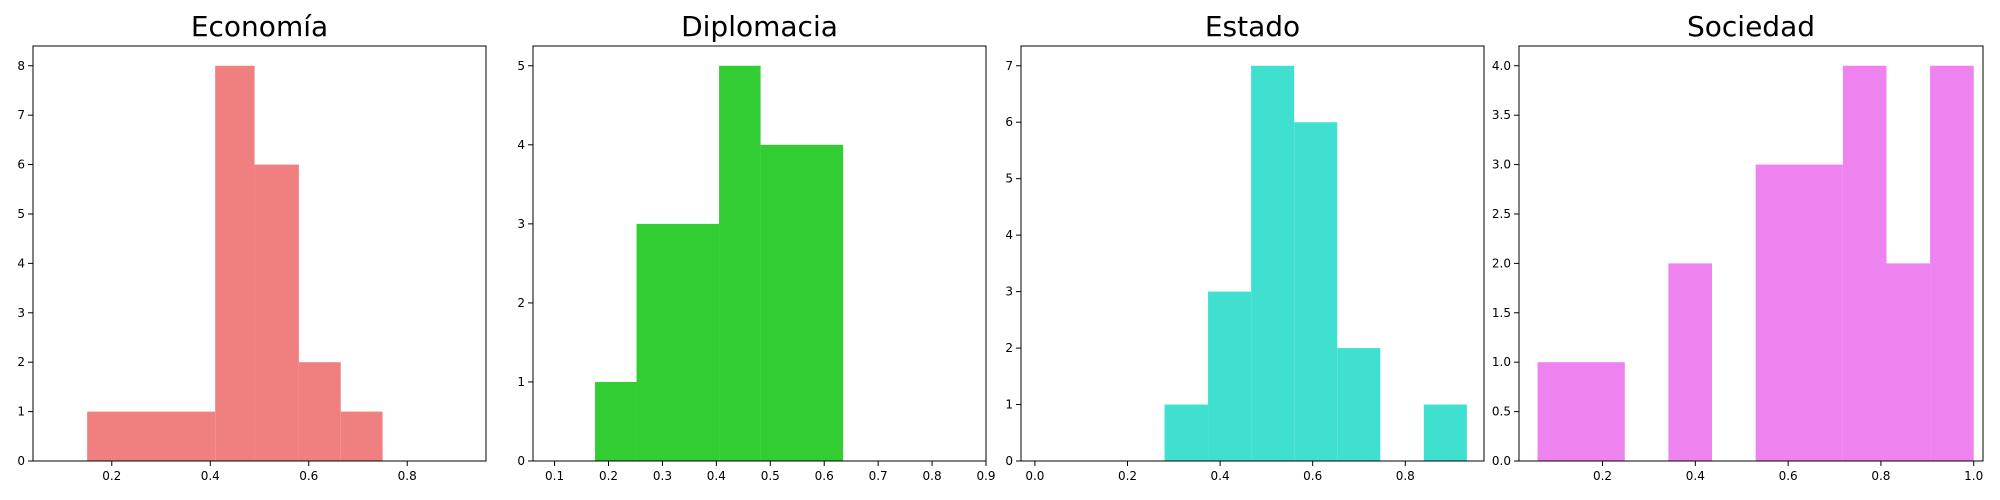 The image size is (2000, 500). I want to click on y-tick-label: 2.0, so click(1501, 263).